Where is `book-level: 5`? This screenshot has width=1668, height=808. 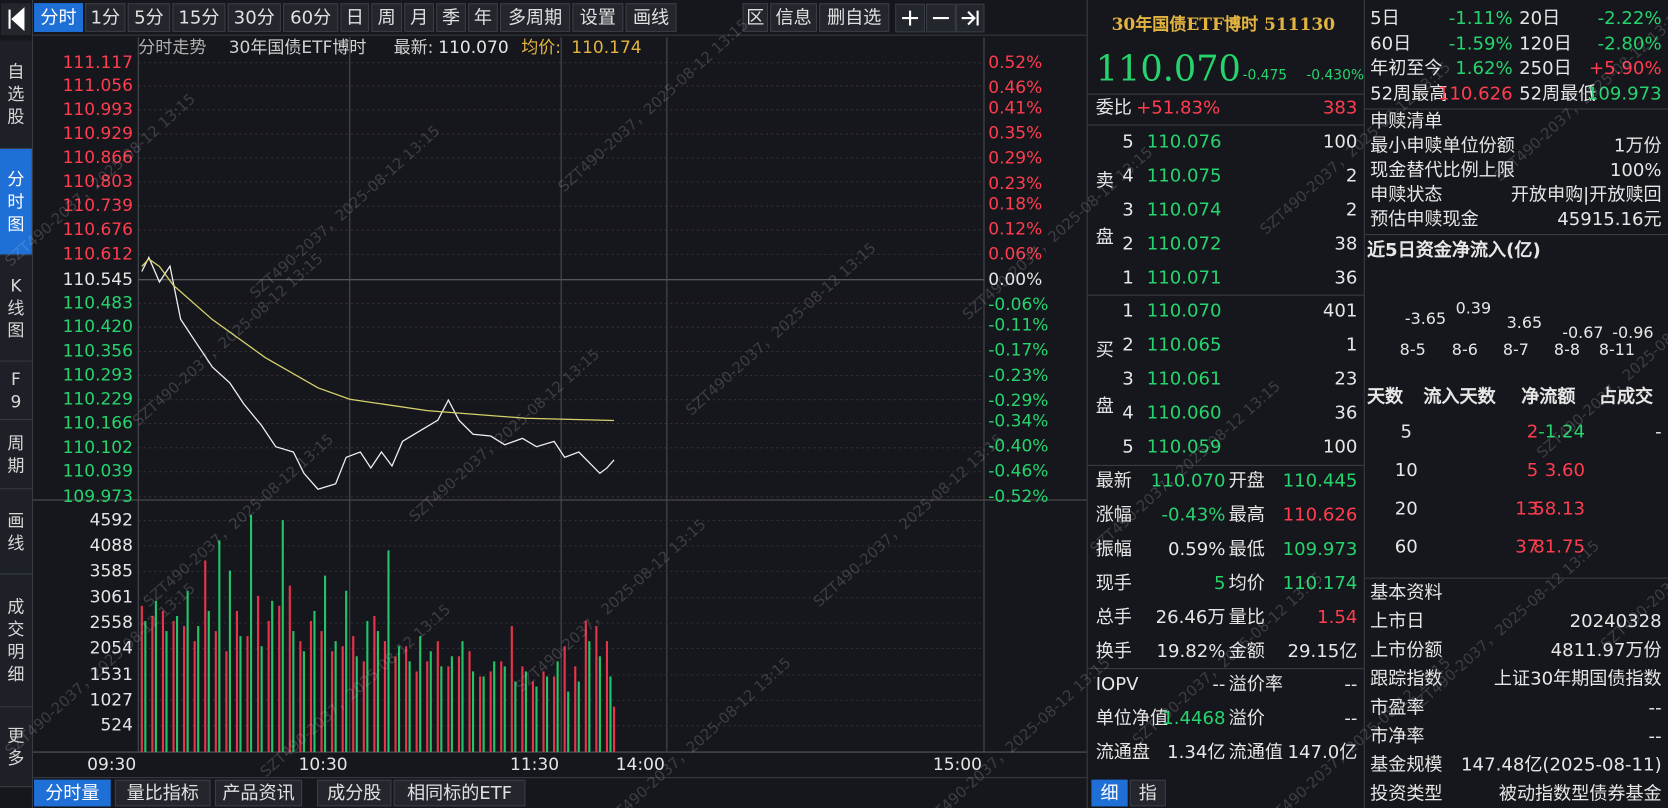
book-level: 5 is located at coordinates (1128, 142).